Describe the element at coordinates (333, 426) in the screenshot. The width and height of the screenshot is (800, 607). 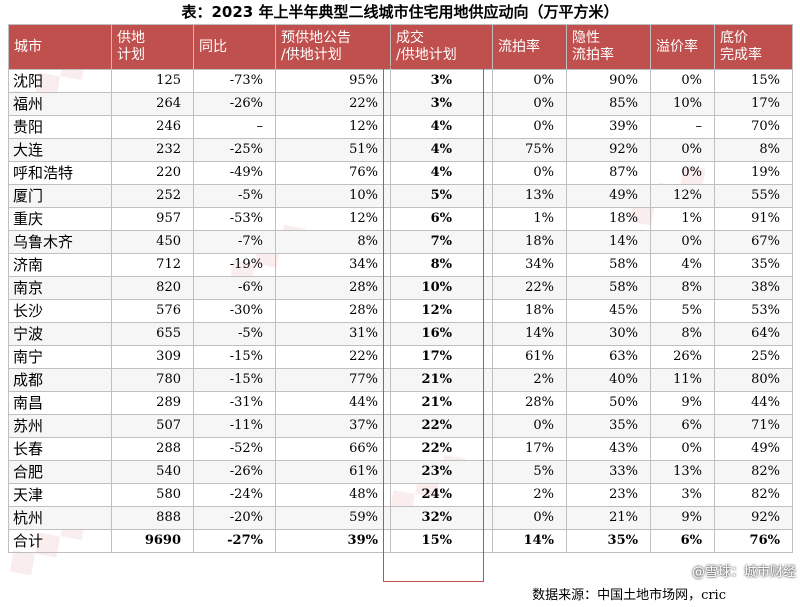
I see `cell-pre-announce-ratio: 37%` at that location.